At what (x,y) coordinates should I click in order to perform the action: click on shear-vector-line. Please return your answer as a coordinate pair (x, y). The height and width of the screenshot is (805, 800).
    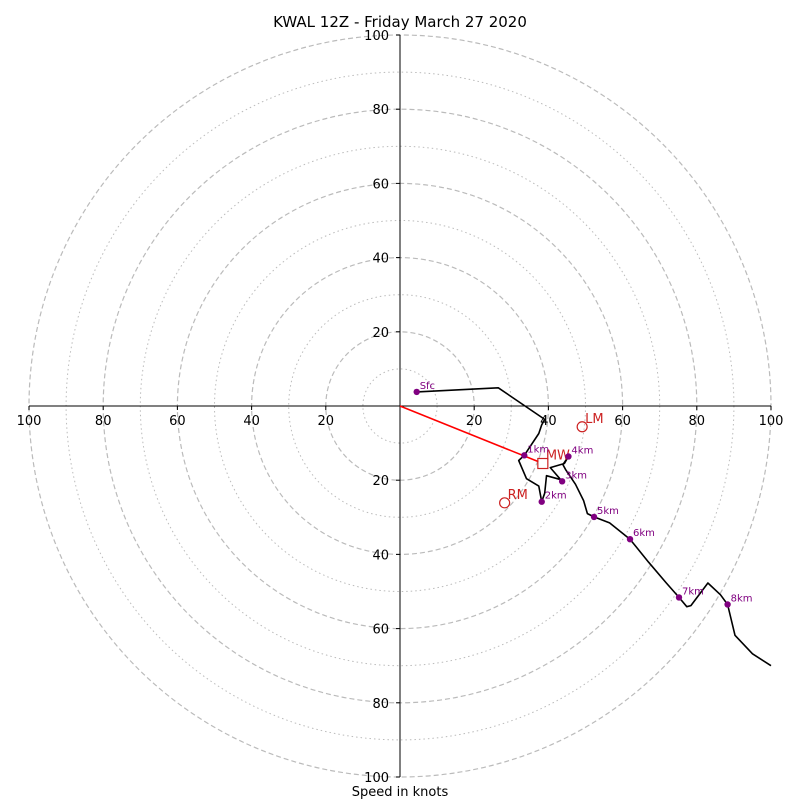
    Looking at the image, I should click on (469, 434).